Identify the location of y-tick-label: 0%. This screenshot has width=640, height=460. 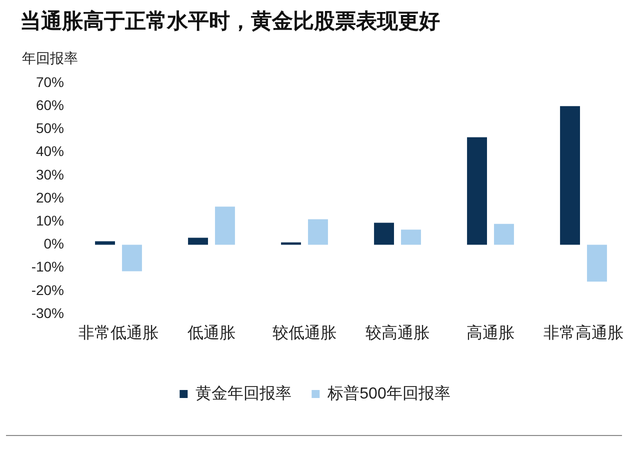
(54, 244).